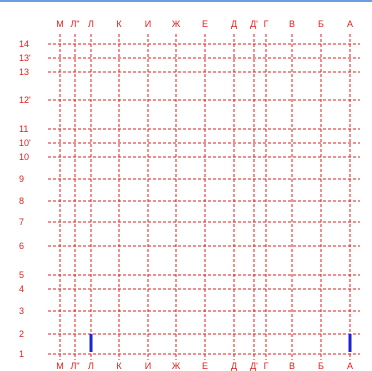 The height and width of the screenshot is (371, 372). I want to click on row-label: 7, so click(21, 222).